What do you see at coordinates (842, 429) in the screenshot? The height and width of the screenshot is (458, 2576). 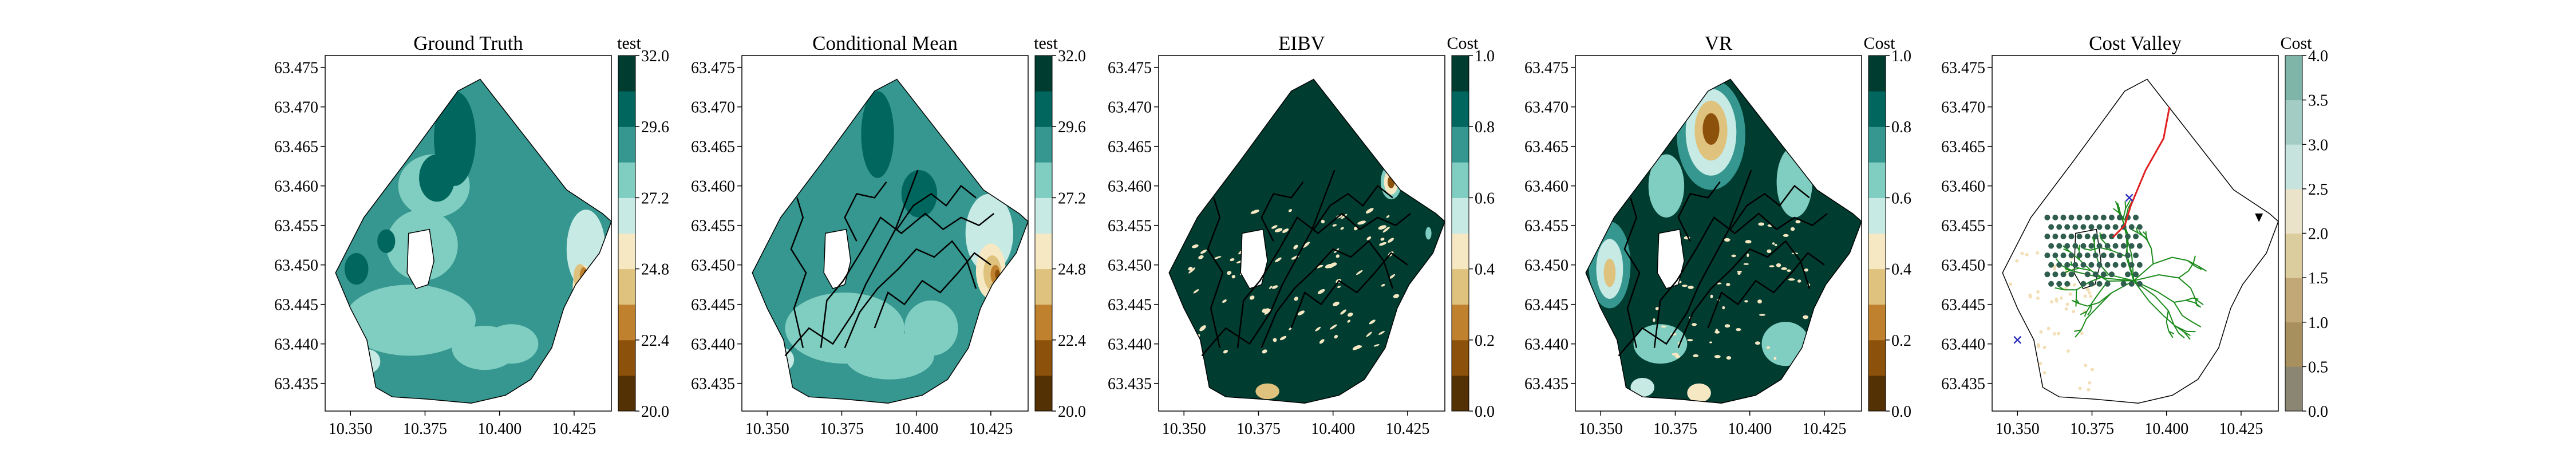 I see `x-tick-label: 10.375` at bounding box center [842, 429].